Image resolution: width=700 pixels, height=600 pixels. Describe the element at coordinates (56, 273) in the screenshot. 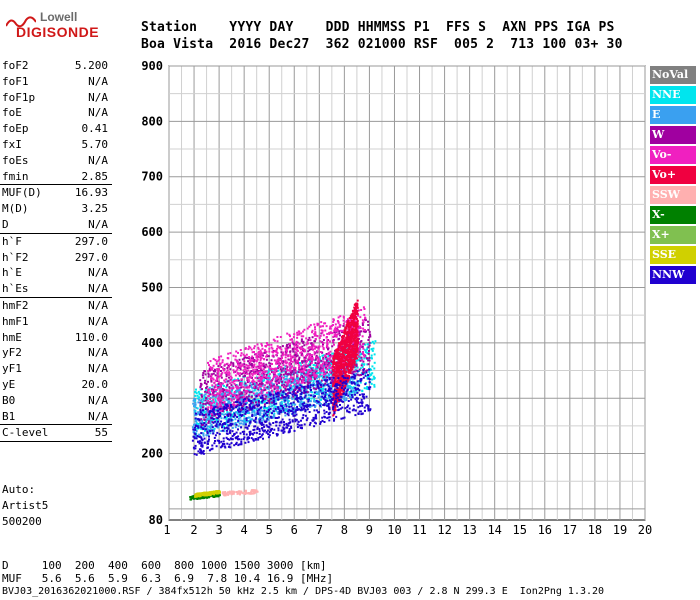

I see `param-row: h`E N/A` at that location.